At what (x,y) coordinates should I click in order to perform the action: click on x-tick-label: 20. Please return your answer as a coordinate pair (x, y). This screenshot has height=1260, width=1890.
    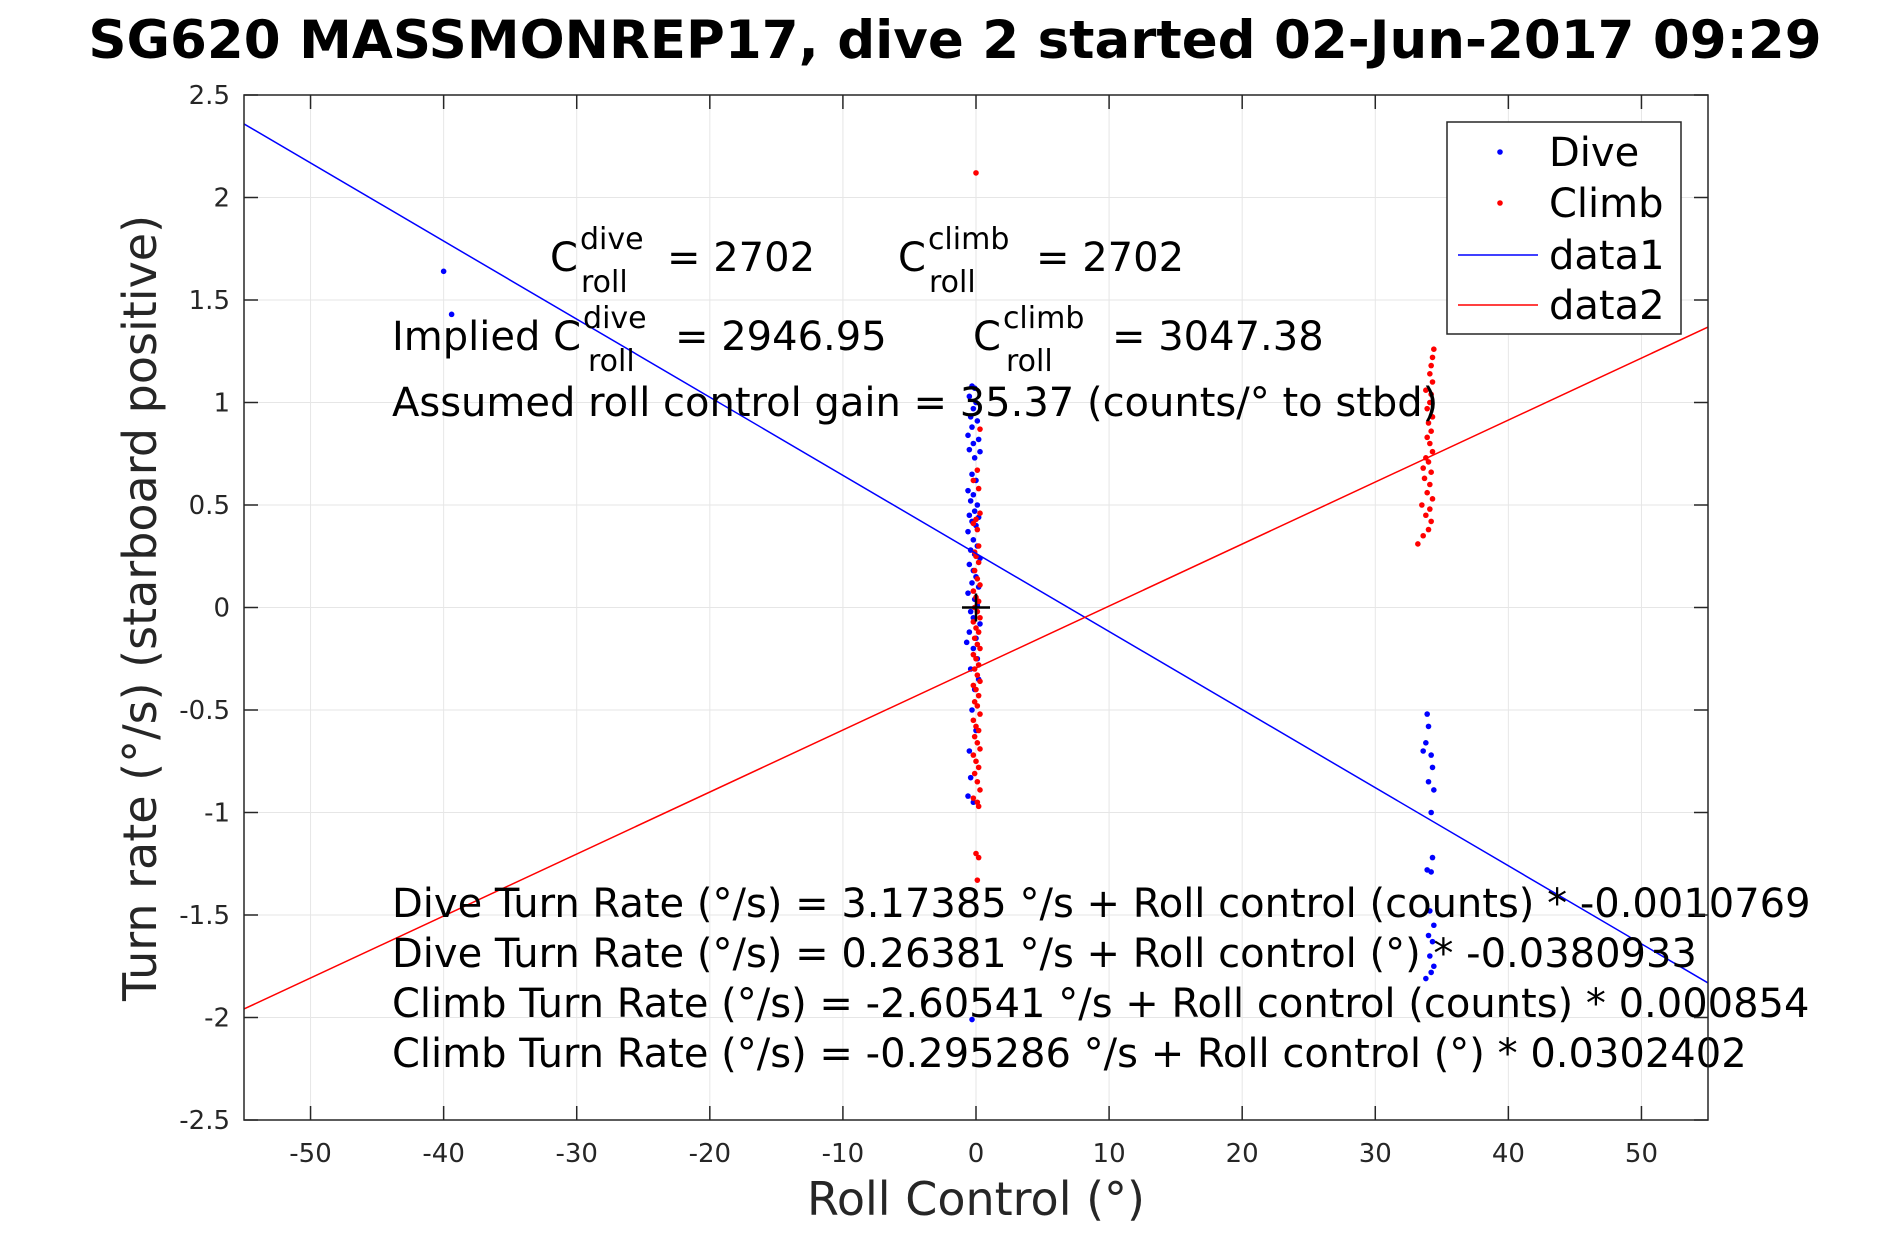
    Looking at the image, I should click on (1242, 1154).